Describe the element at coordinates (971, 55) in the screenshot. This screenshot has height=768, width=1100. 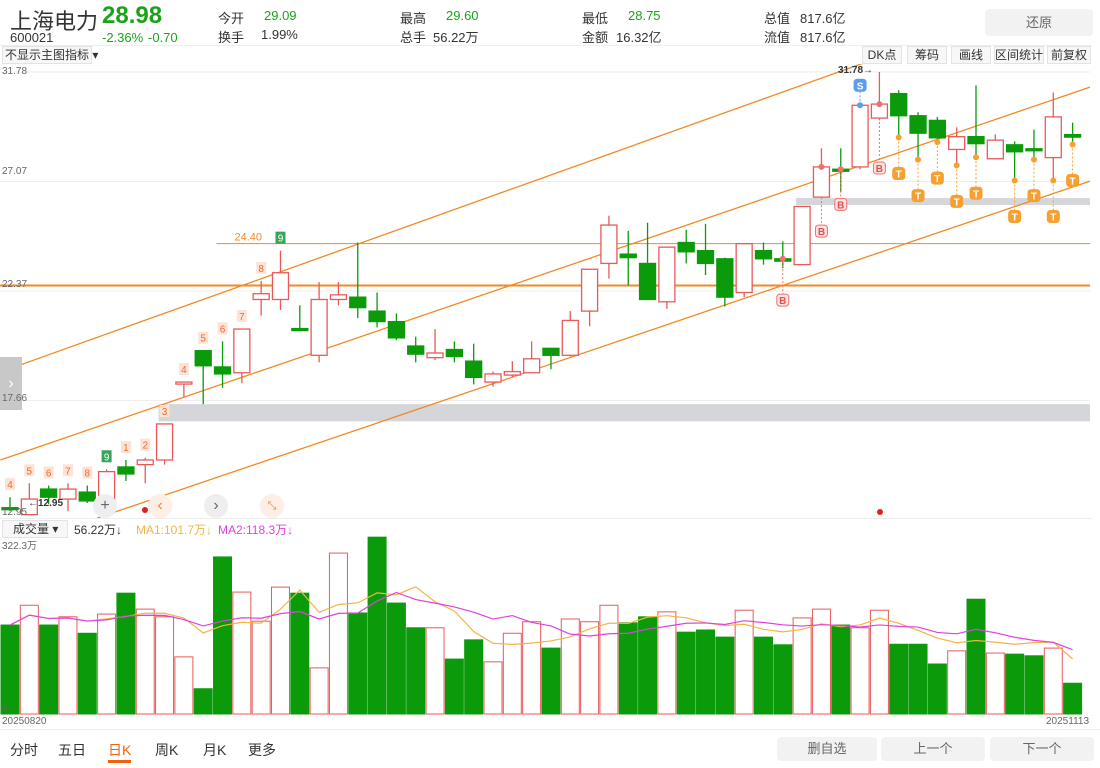
I see `tool-button-draw: 画线` at that location.